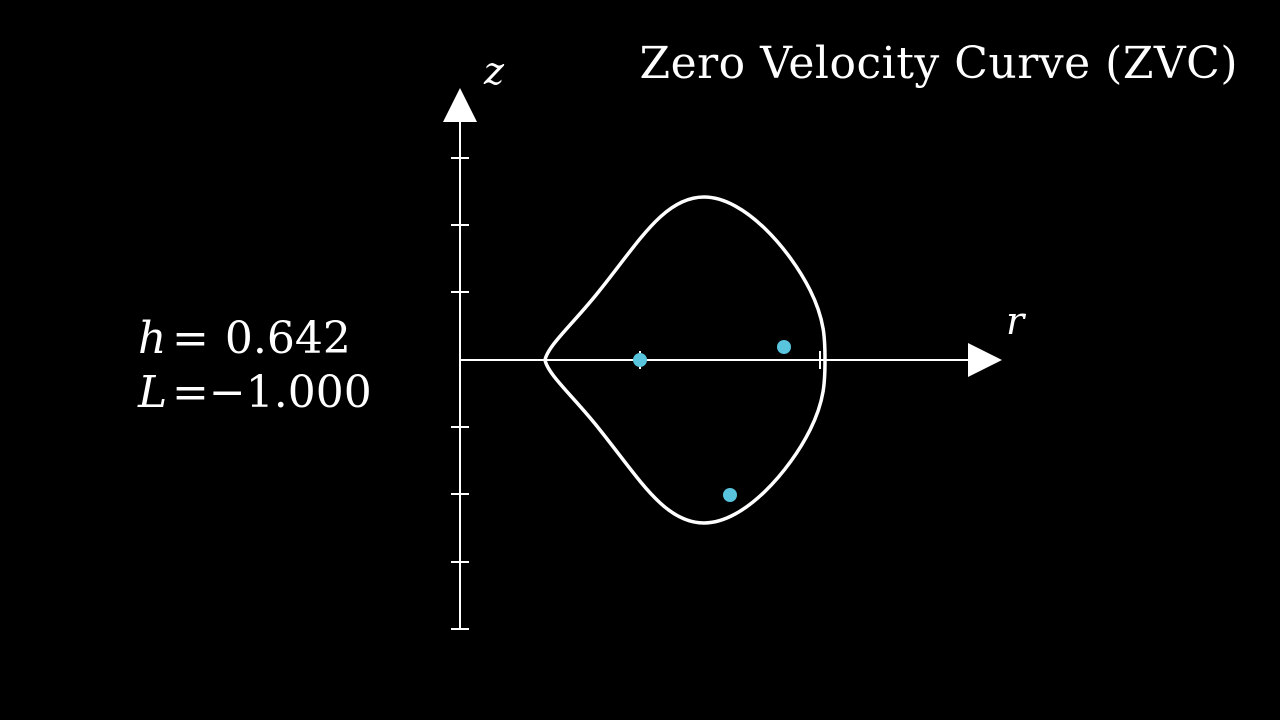 Image resolution: width=1280 pixels, height=720 pixels. I want to click on param-h-row: h = 0.642, so click(255, 339).